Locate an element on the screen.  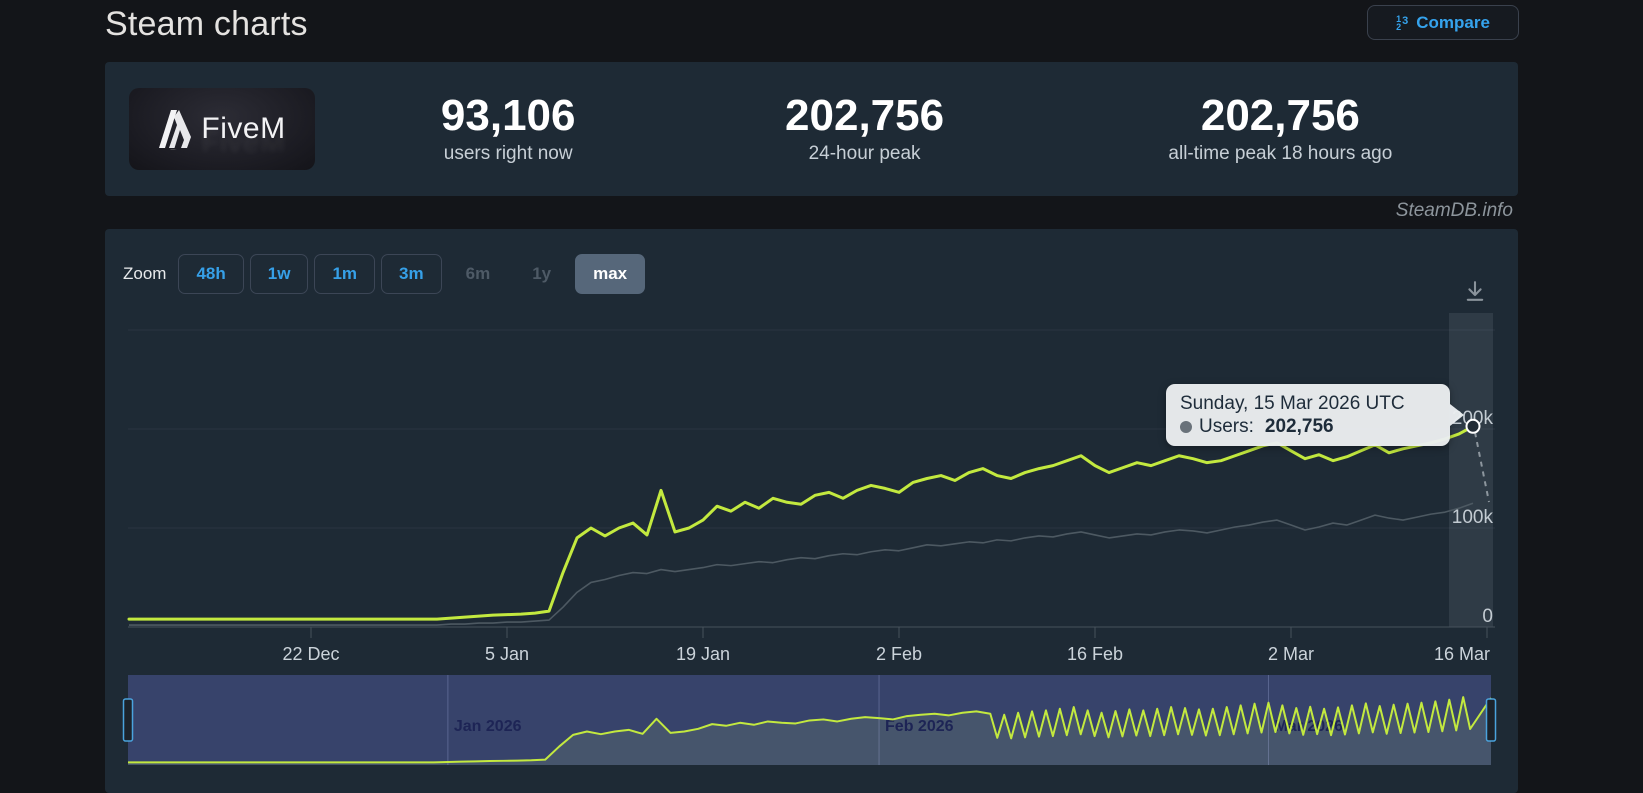
download-icon is located at coordinates (1475, 291).